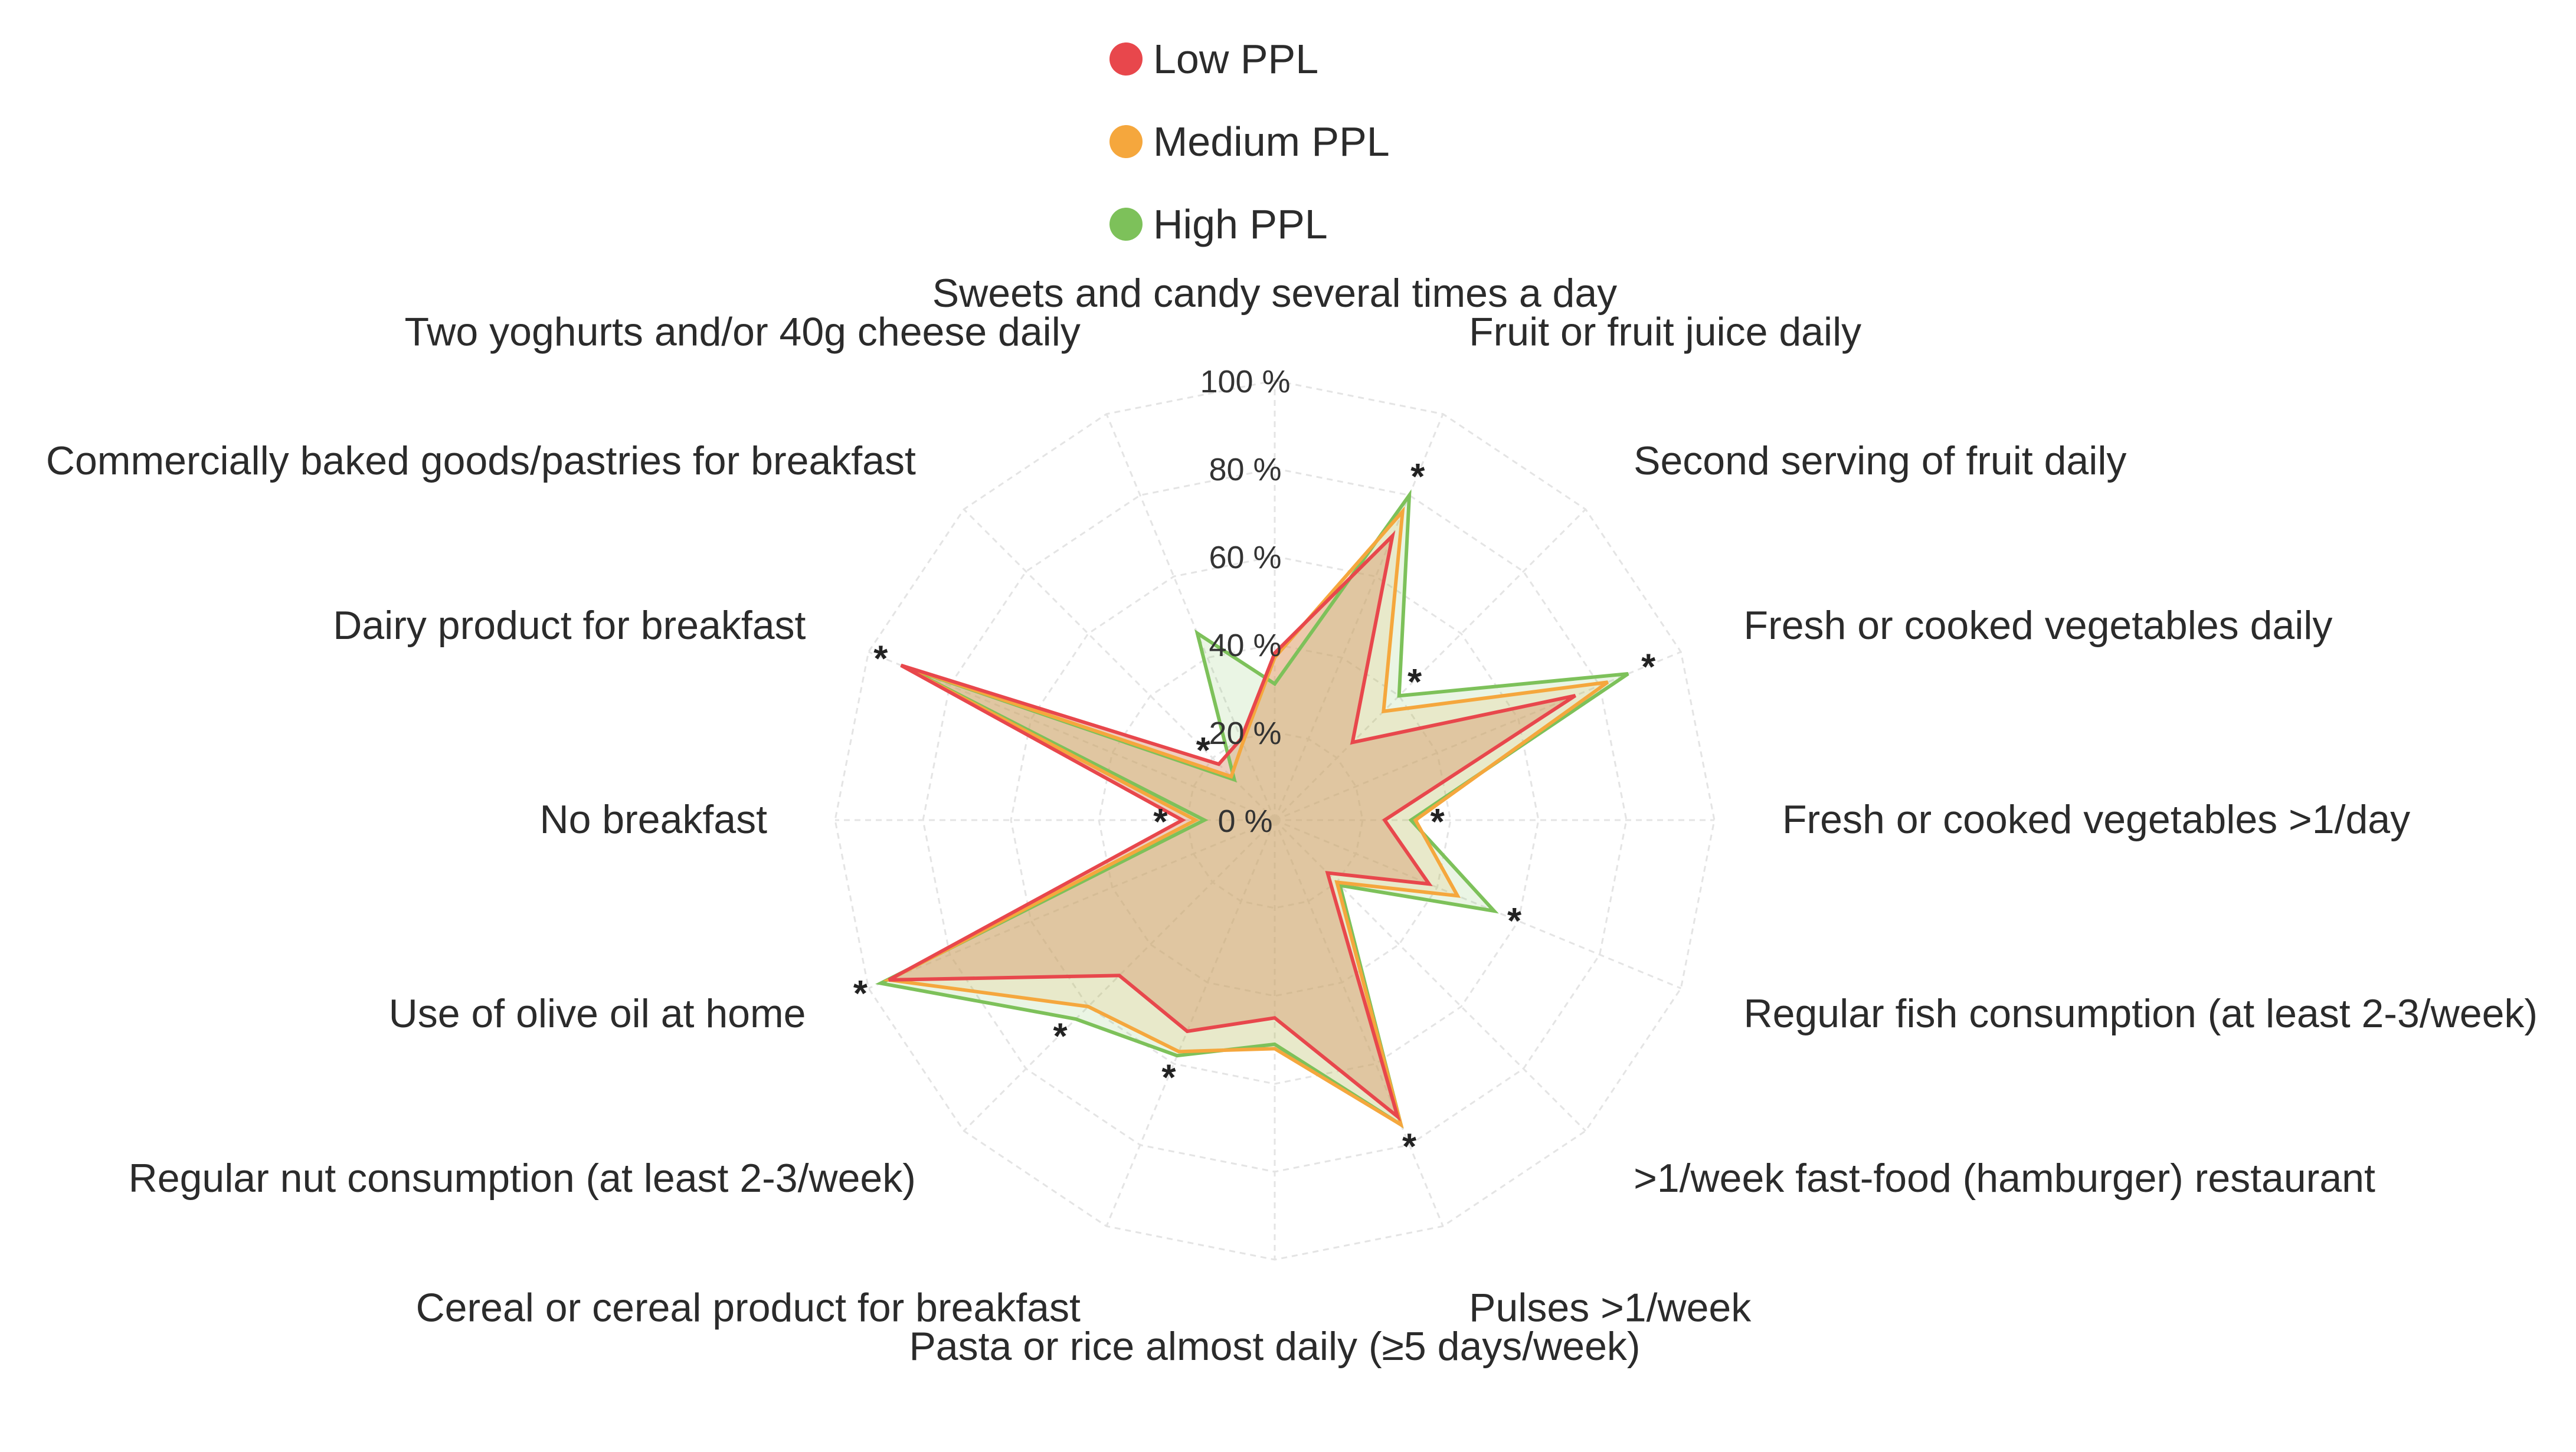  What do you see at coordinates (1244, 822) in the screenshot?
I see `radial-tick-label: 0 %` at bounding box center [1244, 822].